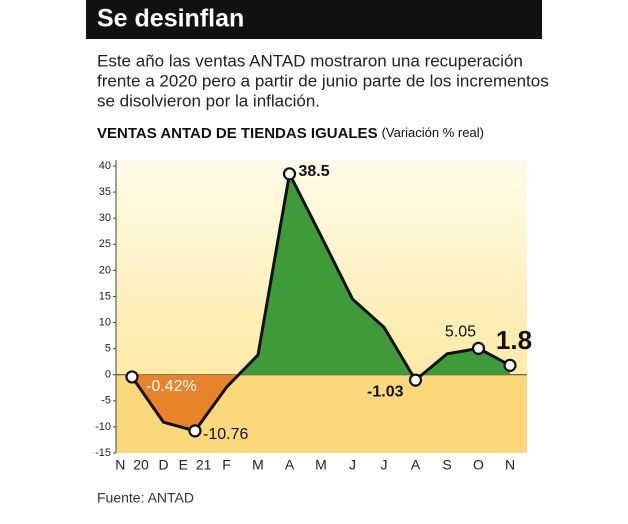  Describe the element at coordinates (208, 100) in the screenshot. I see `description-line: se disolvieron por la inflación.` at that location.